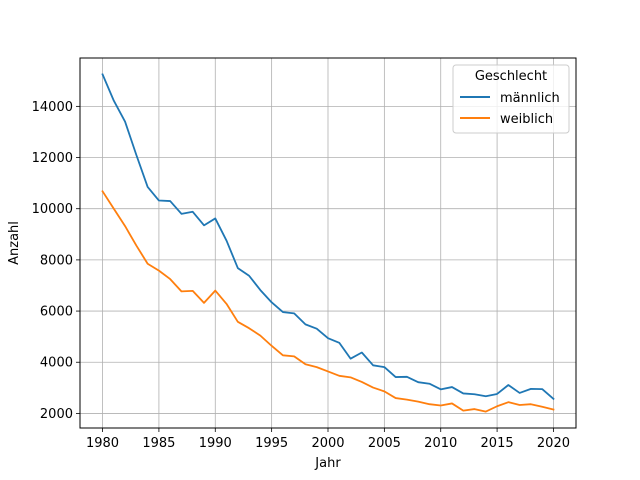 This screenshot has width=640, height=480. Describe the element at coordinates (14, 243) in the screenshot. I see `y-axis-label: Anzahl` at that location.